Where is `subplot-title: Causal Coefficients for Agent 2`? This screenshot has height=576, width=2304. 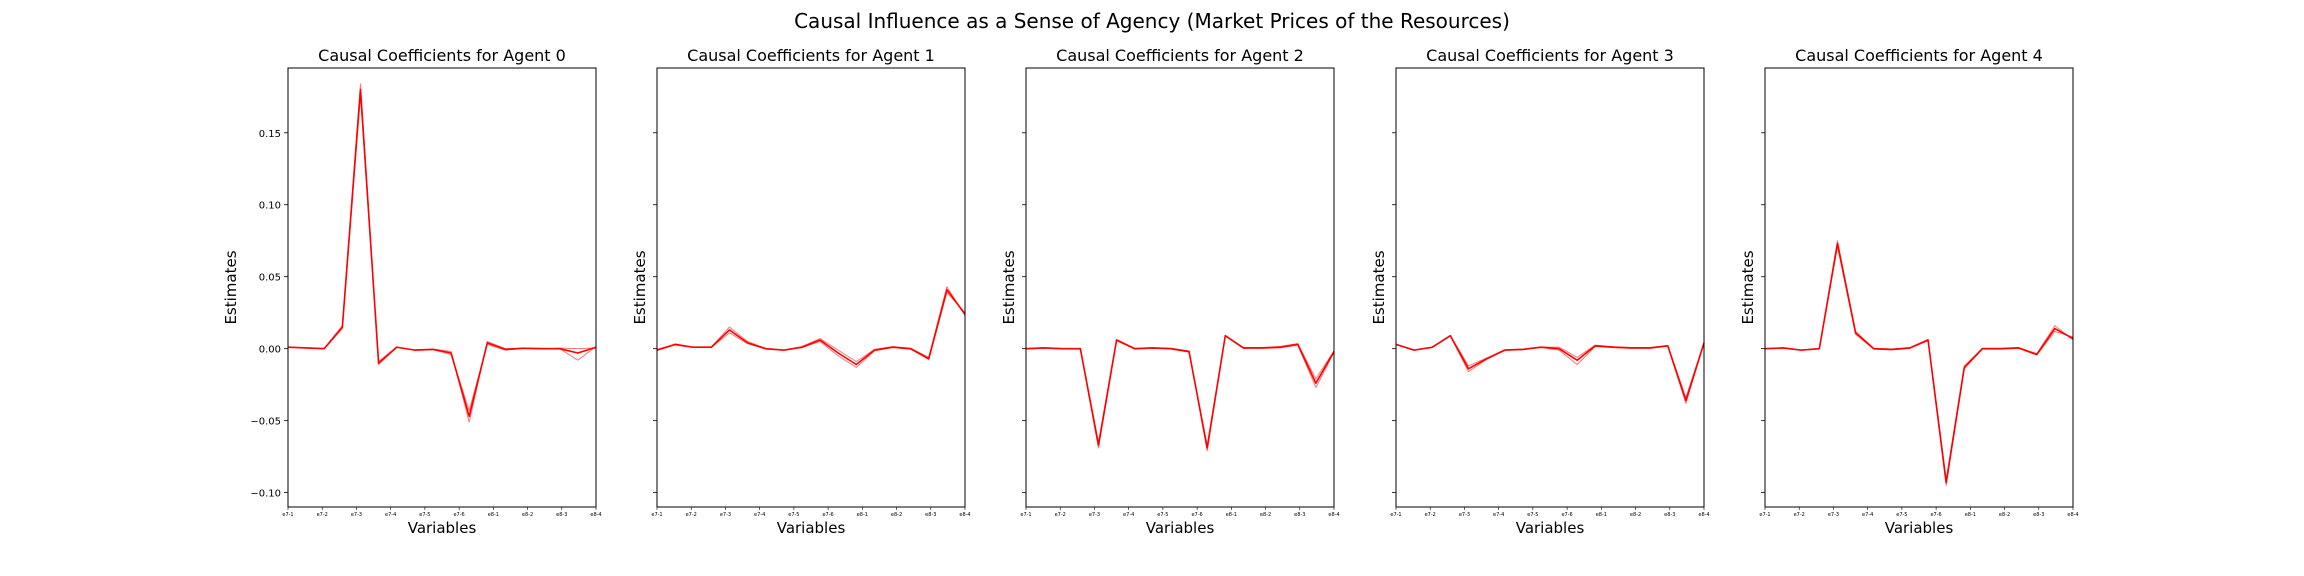 subplot-title: Causal Coefficients for Agent 2 is located at coordinates (1180, 55).